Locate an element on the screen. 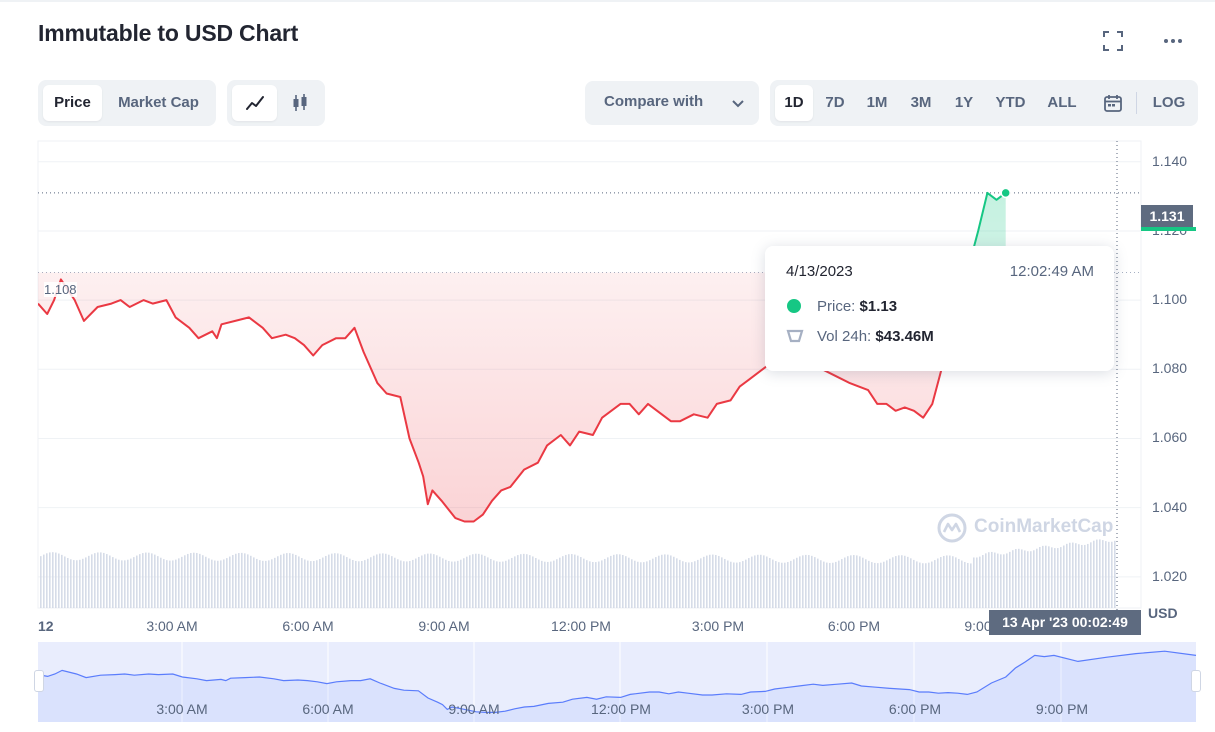  tooltip-date: 4/13/2023 is located at coordinates (819, 271).